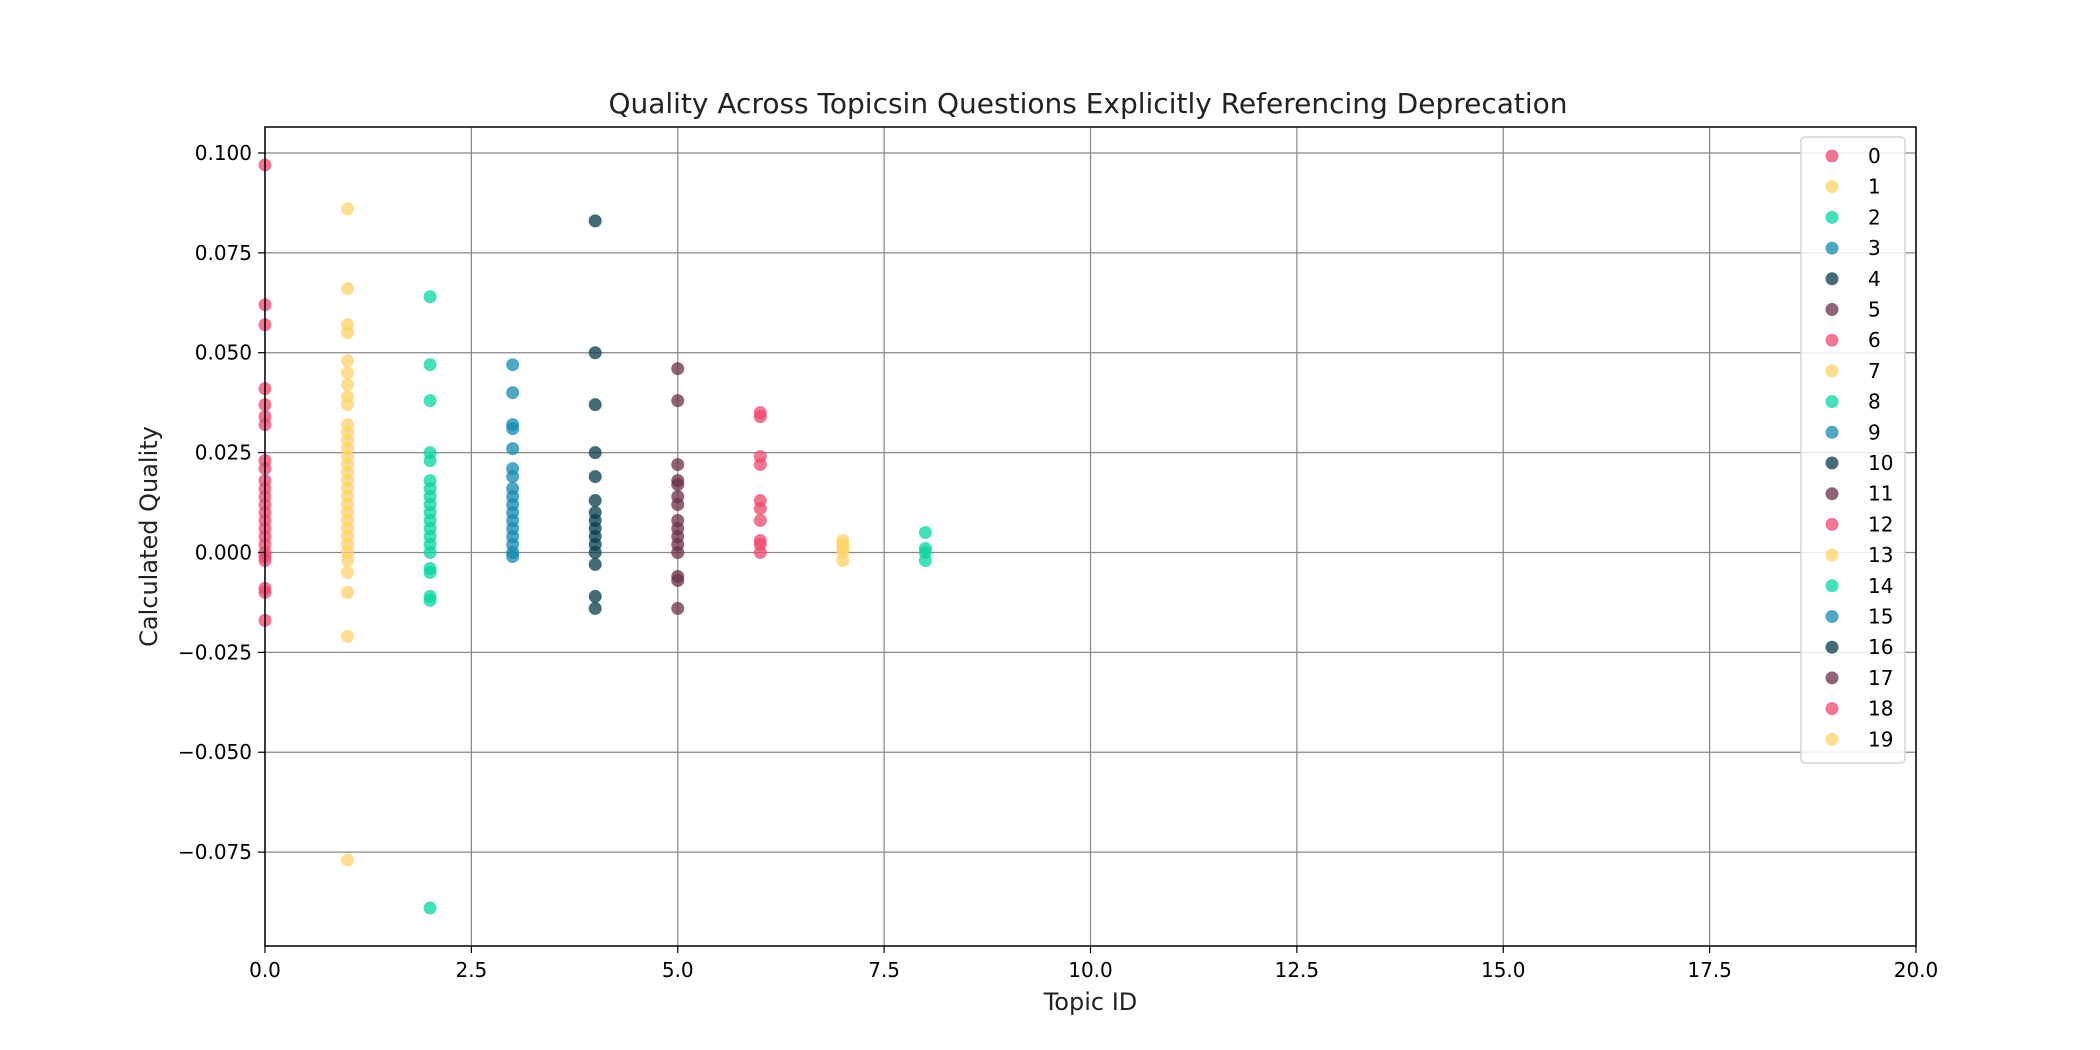 The height and width of the screenshot is (1050, 2100). I want to click on legend-label: 12, so click(1880, 524).